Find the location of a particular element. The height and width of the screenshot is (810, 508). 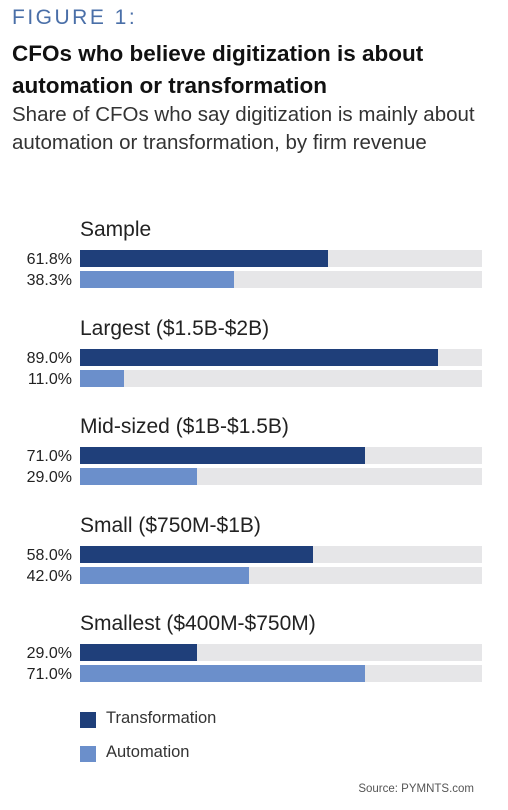

data-label-transformation: 89.0% is located at coordinates (49, 358).